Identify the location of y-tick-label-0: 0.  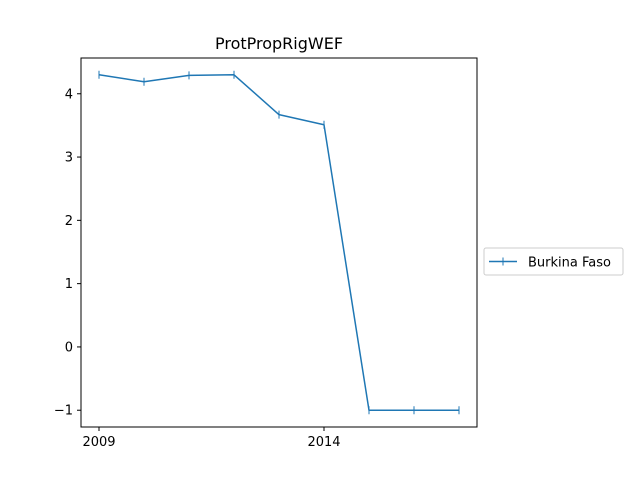
(69, 347).